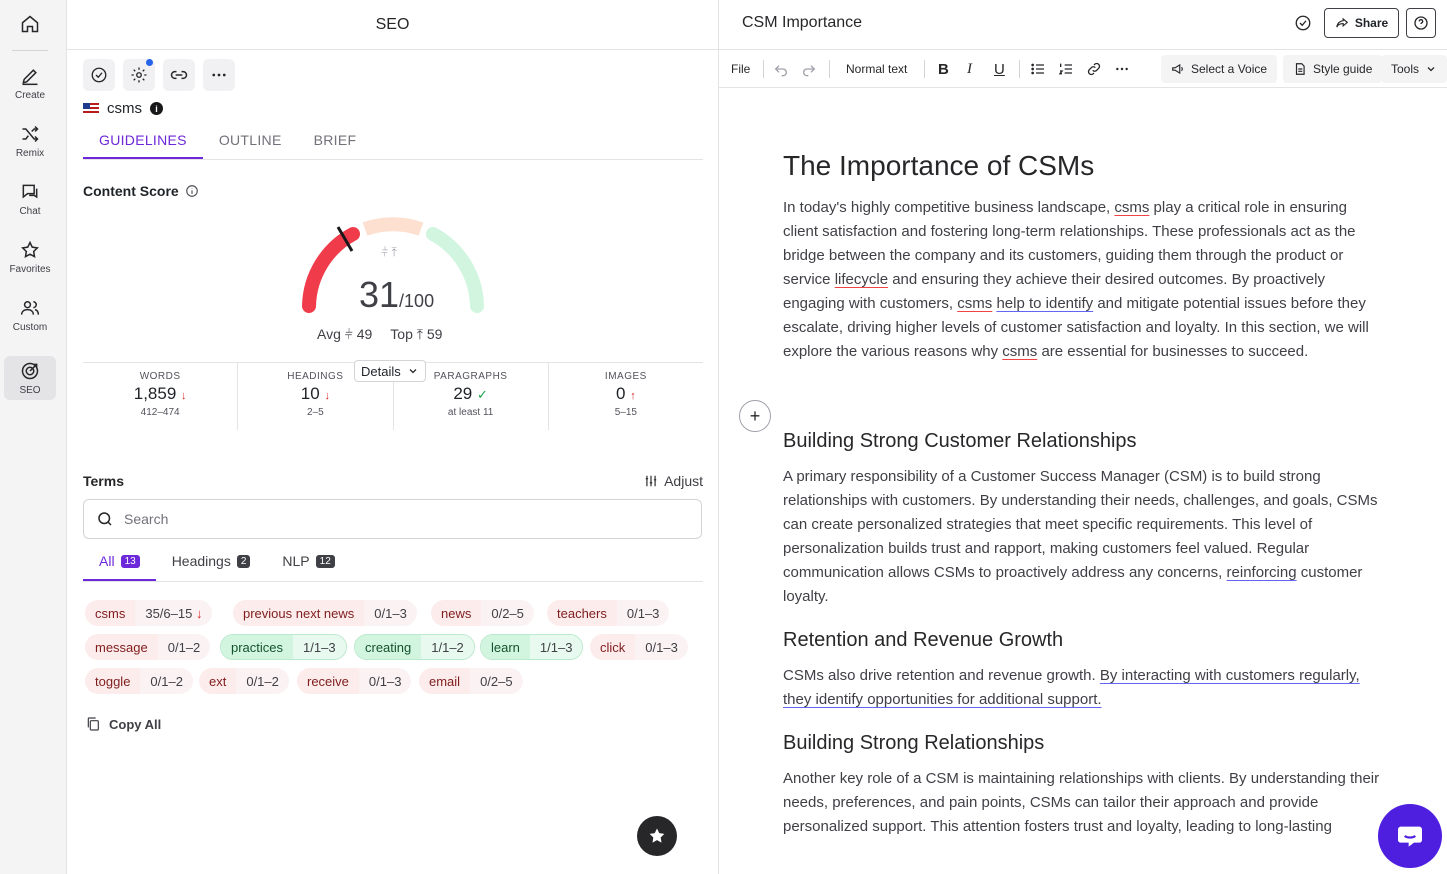  What do you see at coordinates (149, 613) in the screenshot?
I see `term-chip: csms 35/6–15 ↓` at bounding box center [149, 613].